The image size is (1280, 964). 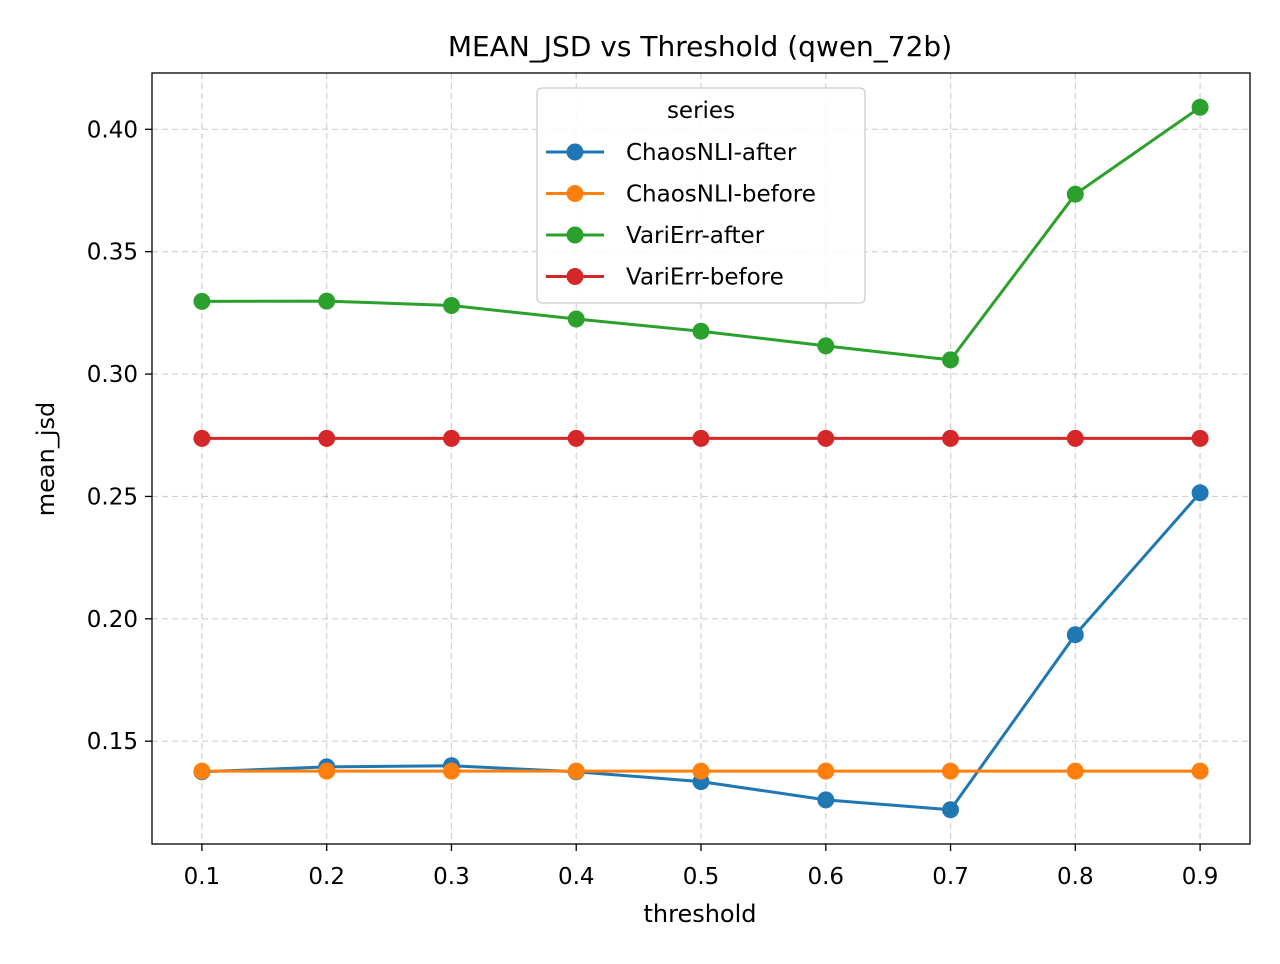 I want to click on x-tick-label: 0.9, so click(x=1200, y=877).